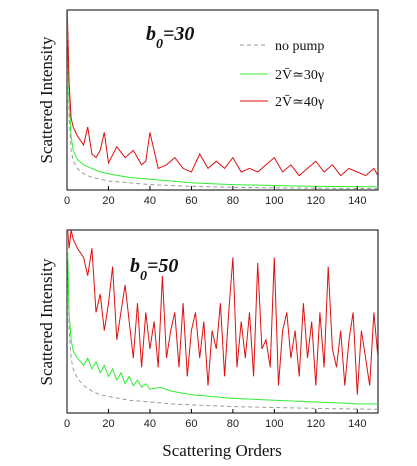  What do you see at coordinates (46, 321) in the screenshot?
I see `y-axis-label-bottom: Scattered Intensity` at bounding box center [46, 321].